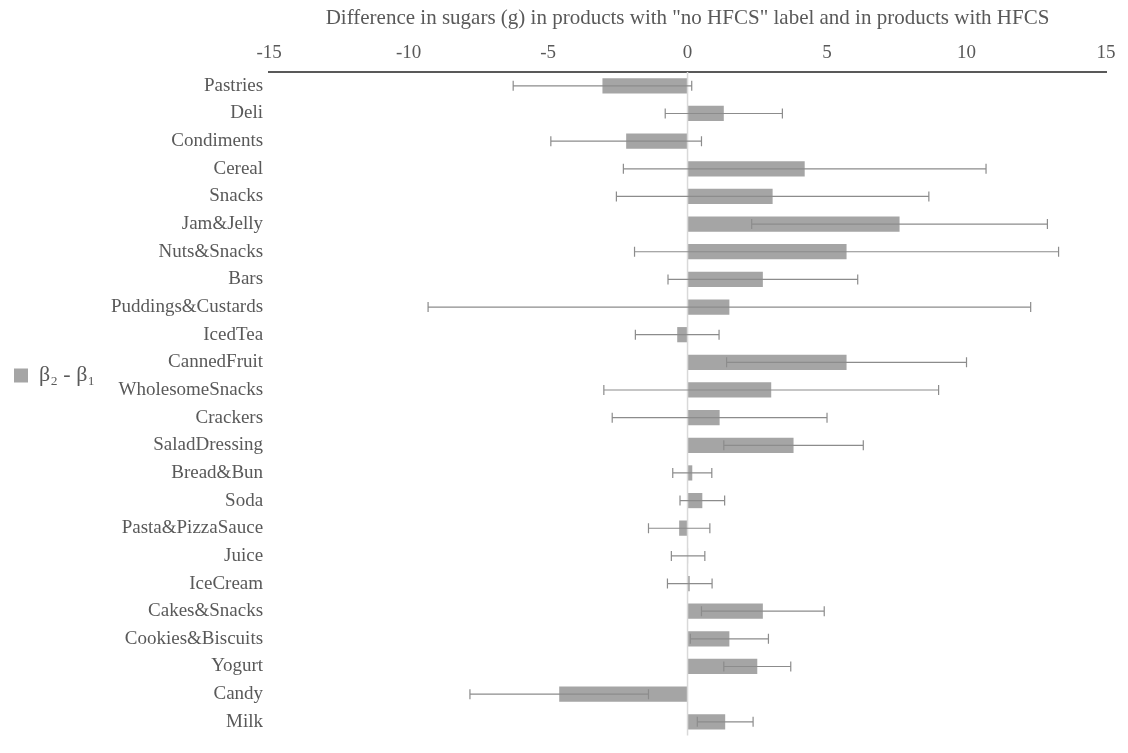 This screenshot has width=1128, height=753. Describe the element at coordinates (233, 333) in the screenshot. I see `y-tick-label: IcedTea` at that location.